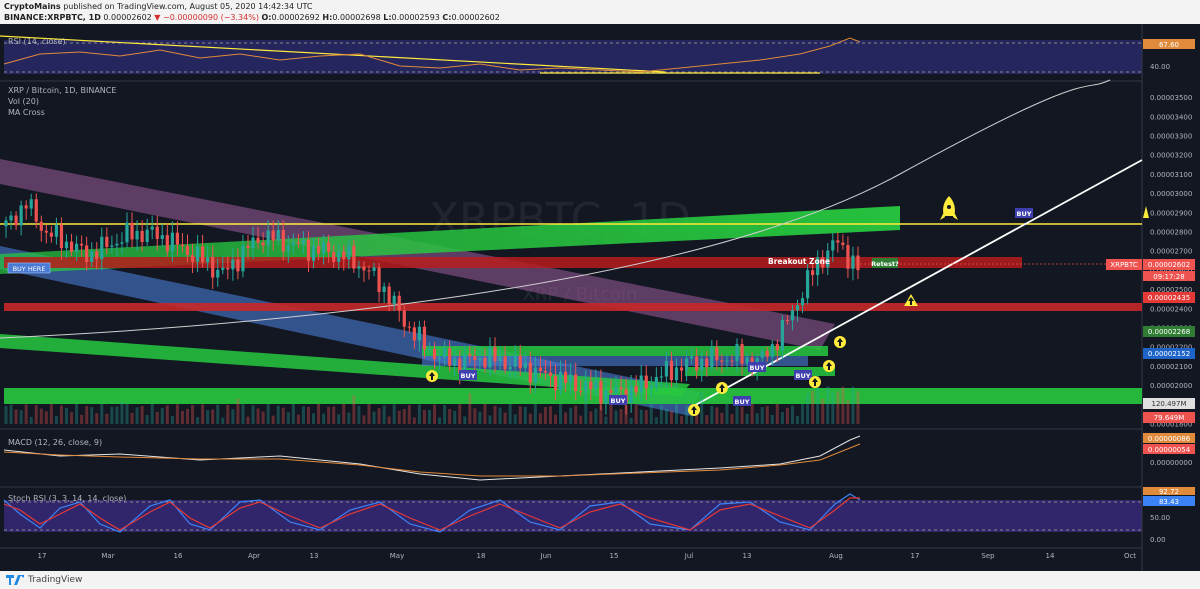 Image resolution: width=1200 pixels, height=589 pixels. Describe the element at coordinates (689, 556) in the screenshot. I see `time-tick-label: Jul` at that location.